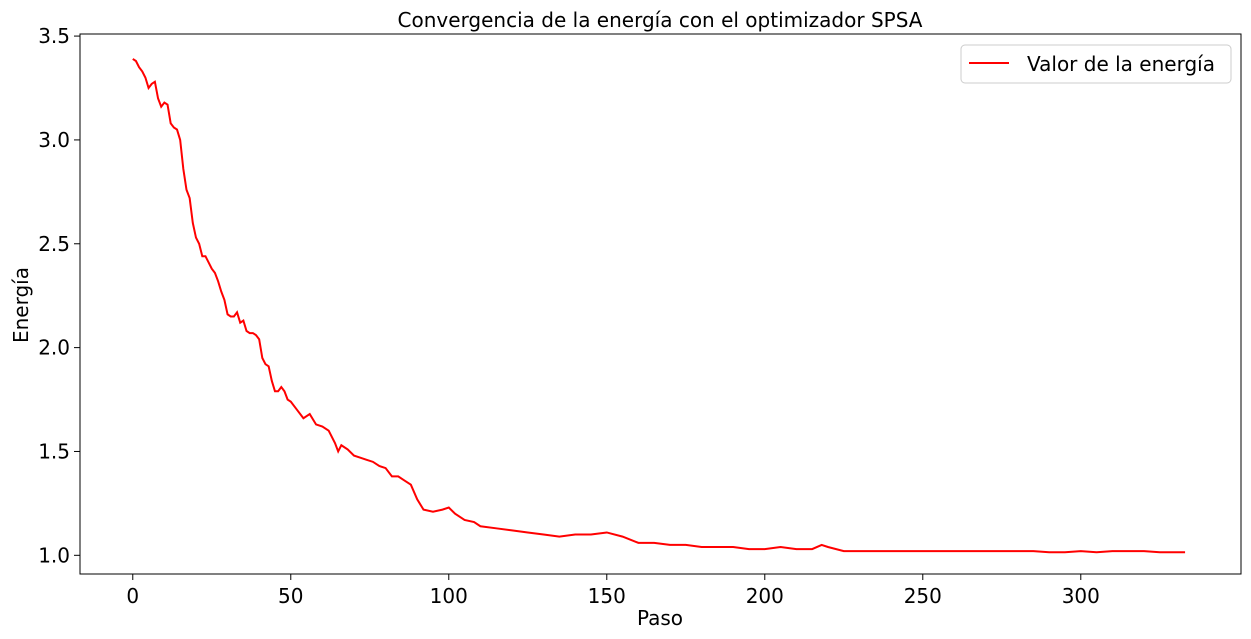  Describe the element at coordinates (54, 348) in the screenshot. I see `y-tick-label: 2.0` at that location.